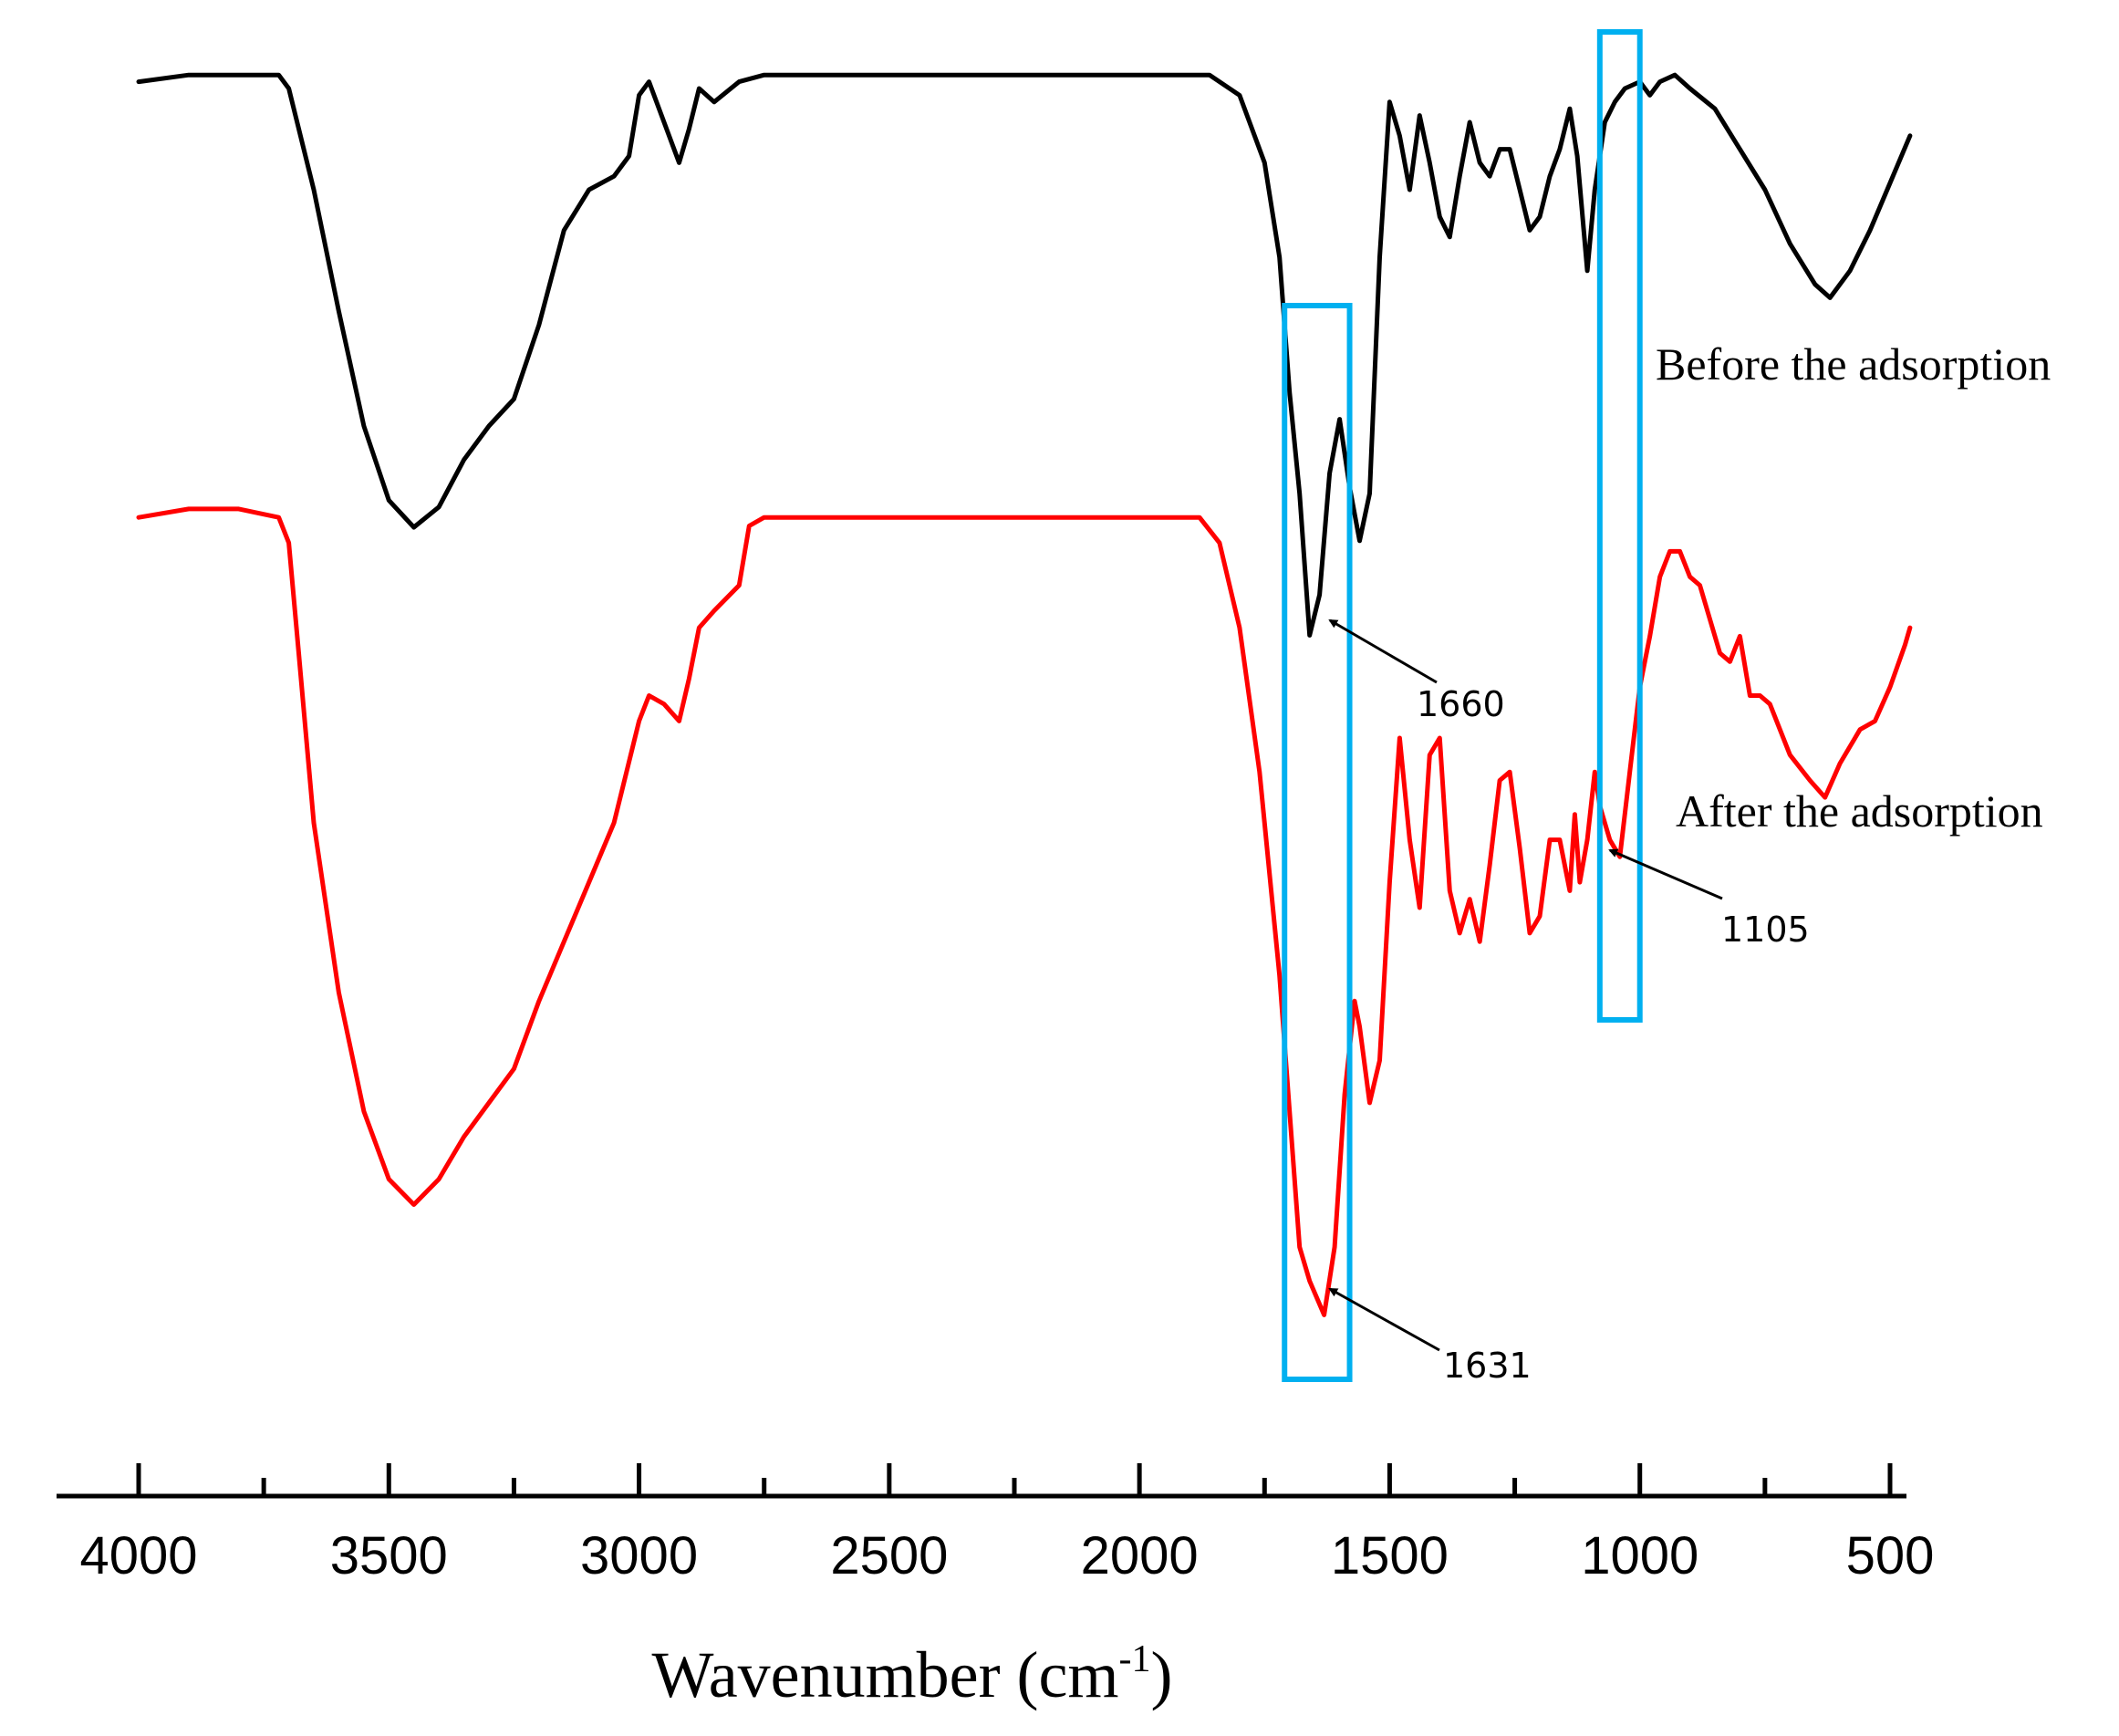 The image size is (2119, 1736). I want to click on legend-after-adsorption: After the adsorption, so click(1860, 811).